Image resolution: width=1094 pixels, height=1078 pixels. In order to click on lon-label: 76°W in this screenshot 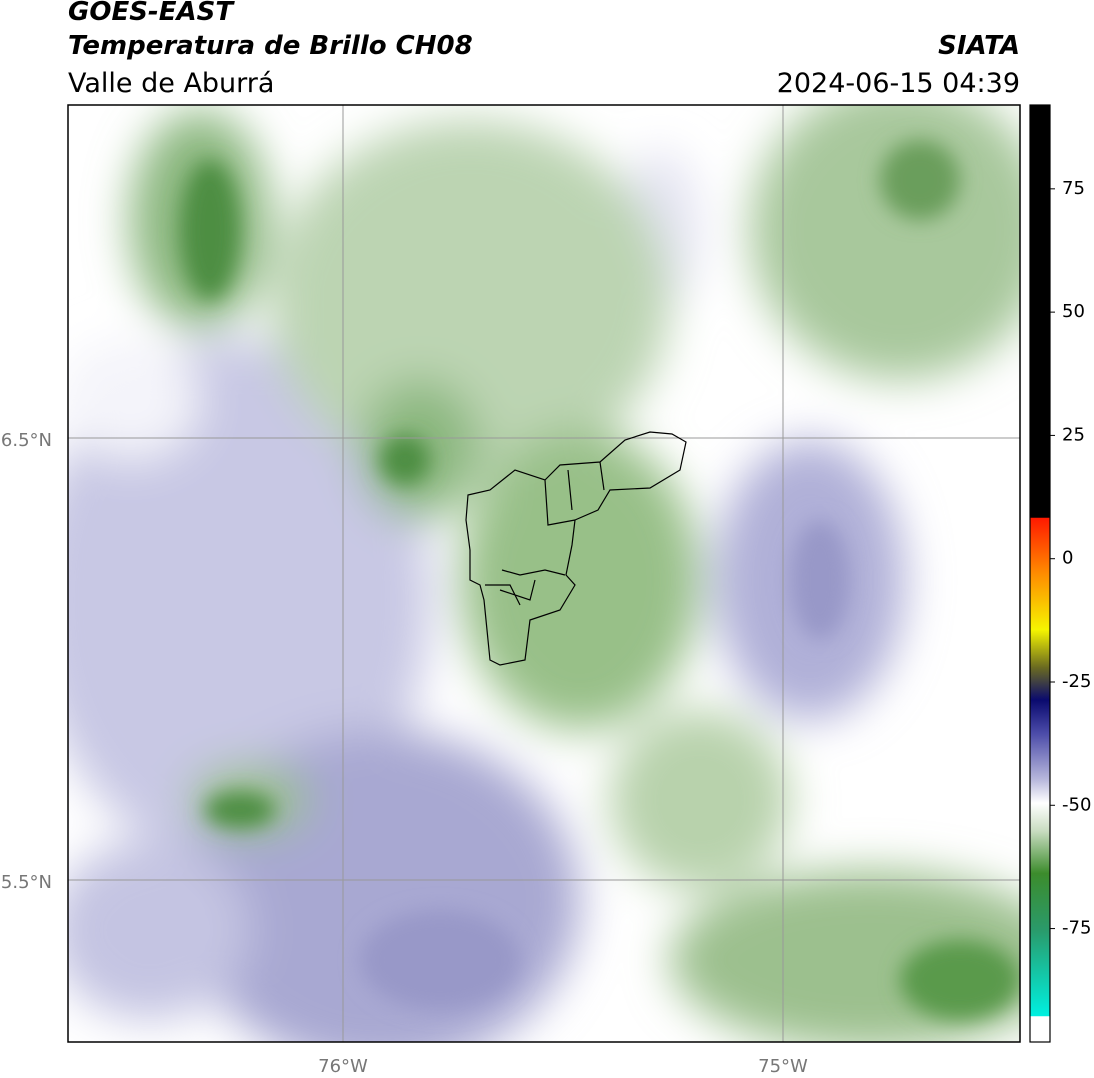, I will do `click(343, 1066)`.